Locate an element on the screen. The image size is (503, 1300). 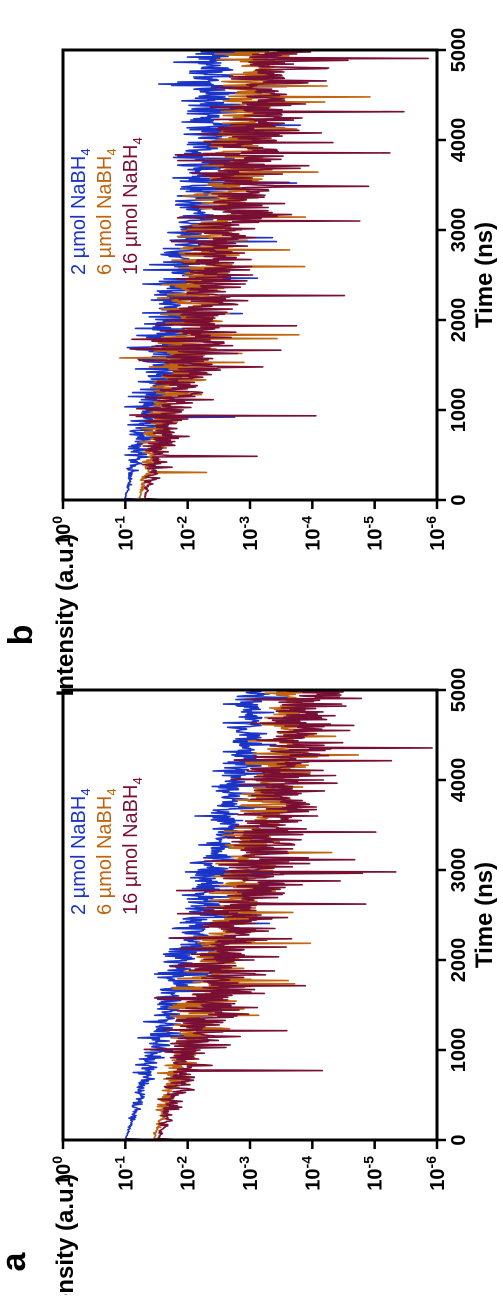
panel-a-label: a is located at coordinates (16, 1261).